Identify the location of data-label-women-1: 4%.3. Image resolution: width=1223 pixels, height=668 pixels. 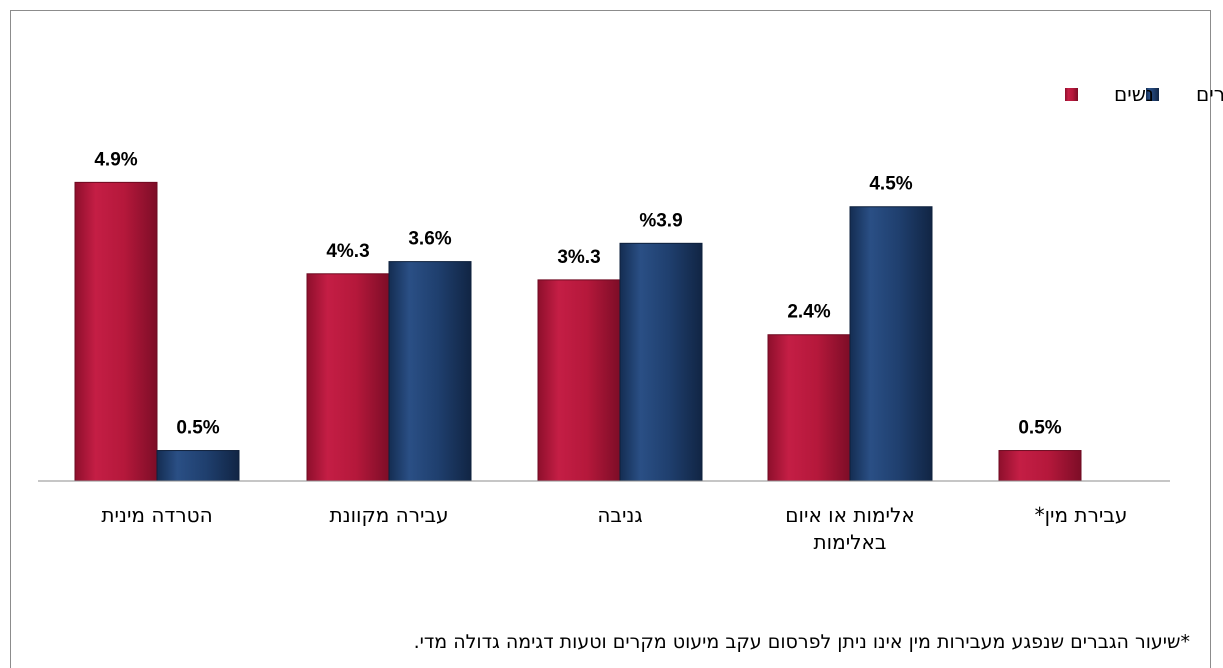
(347, 251).